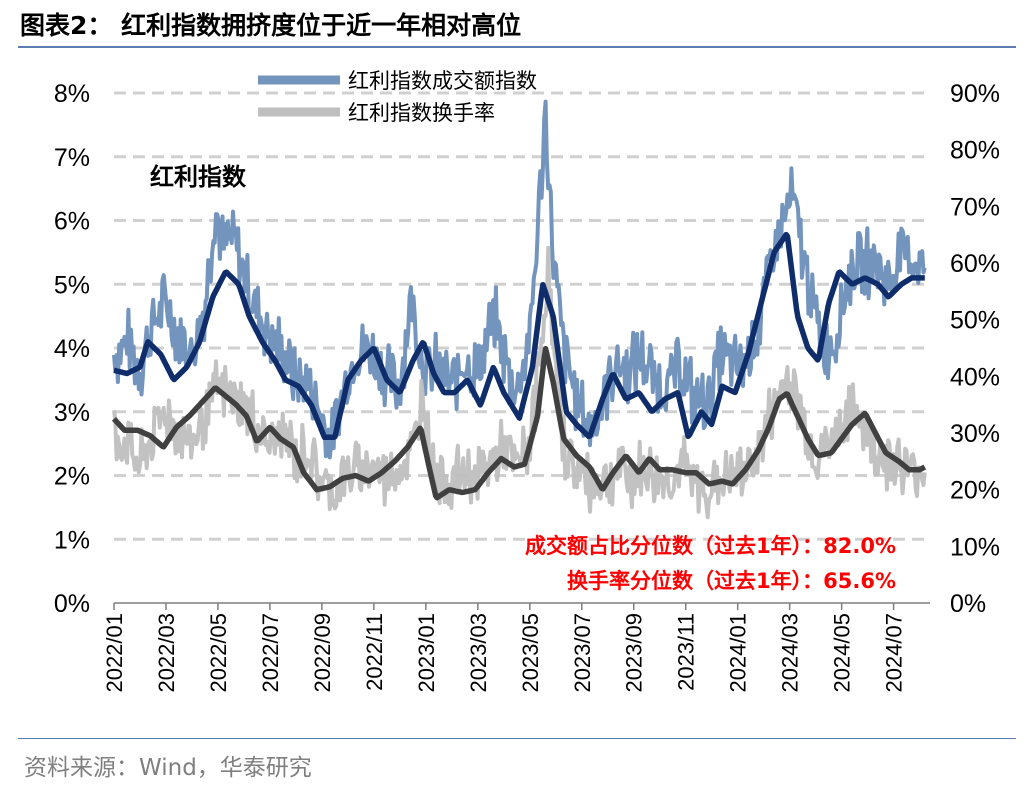  What do you see at coordinates (975, 264) in the screenshot?
I see `right-axis-tick: 60%` at bounding box center [975, 264].